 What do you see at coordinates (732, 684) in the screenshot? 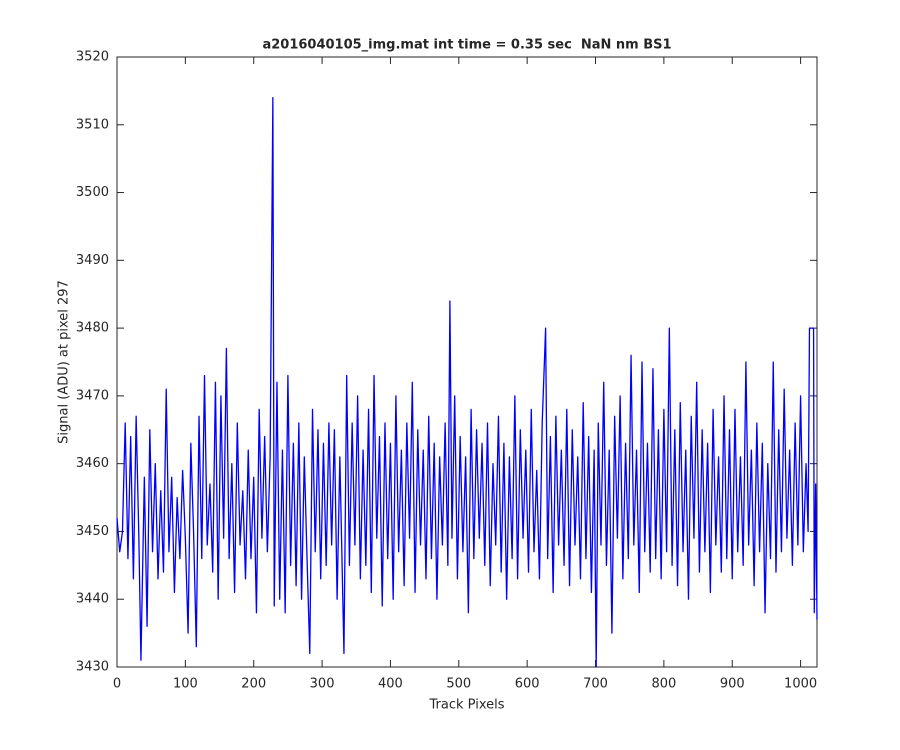
I see `x-tick-label: 900` at bounding box center [732, 684].